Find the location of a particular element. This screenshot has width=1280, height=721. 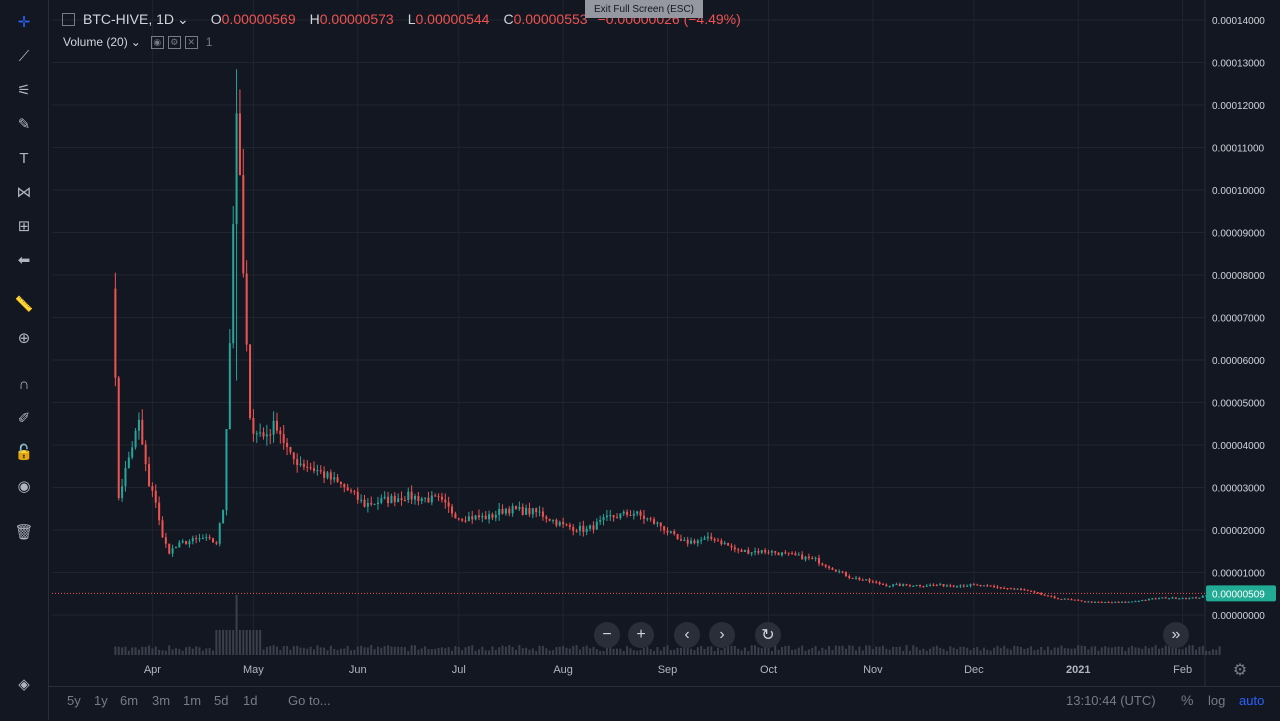

range-5y: 5y is located at coordinates (74, 700).